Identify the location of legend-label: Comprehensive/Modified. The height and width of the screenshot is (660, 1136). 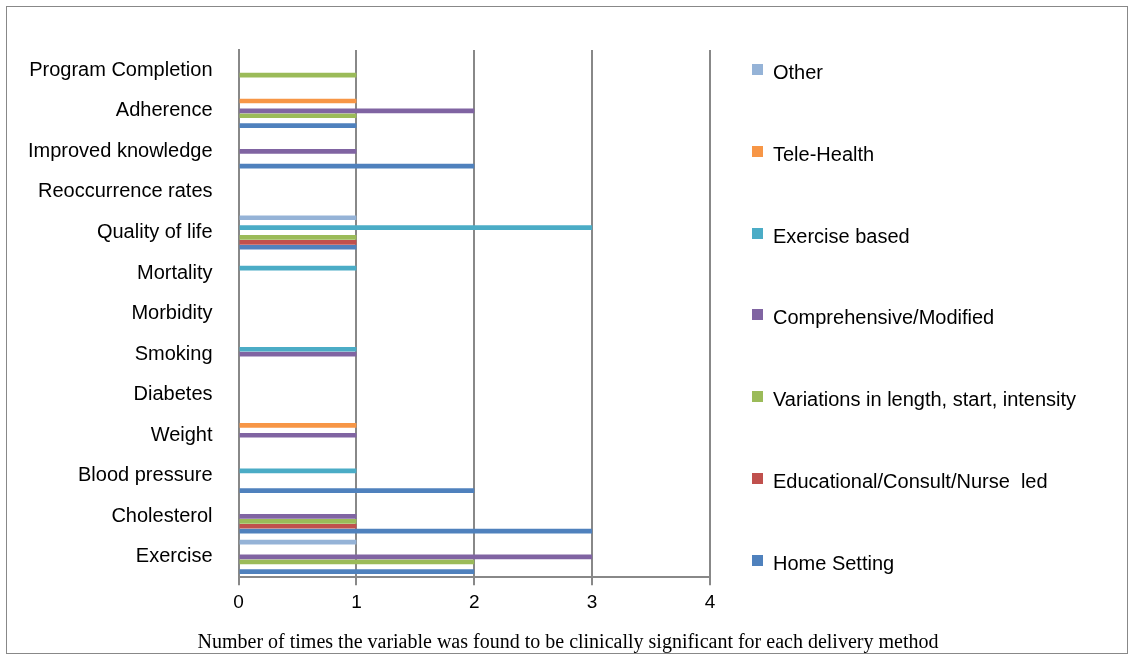
(884, 318).